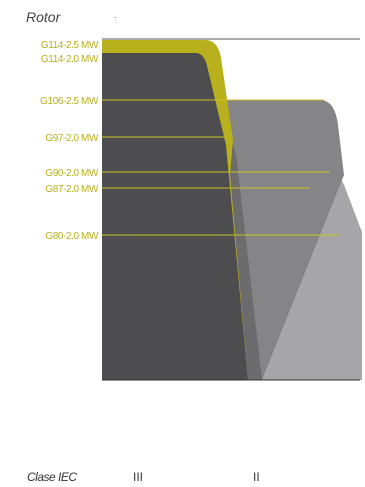 This screenshot has width=365, height=487. I want to click on x-tick-1: II, so click(256, 477).